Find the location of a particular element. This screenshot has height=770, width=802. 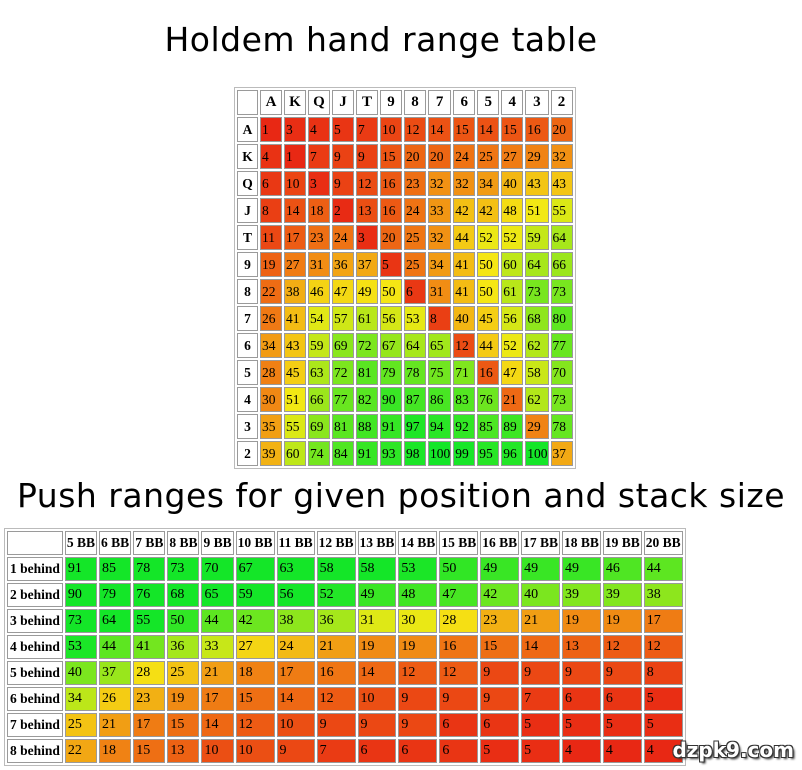

column-header: 17 BB is located at coordinates (540, 543).